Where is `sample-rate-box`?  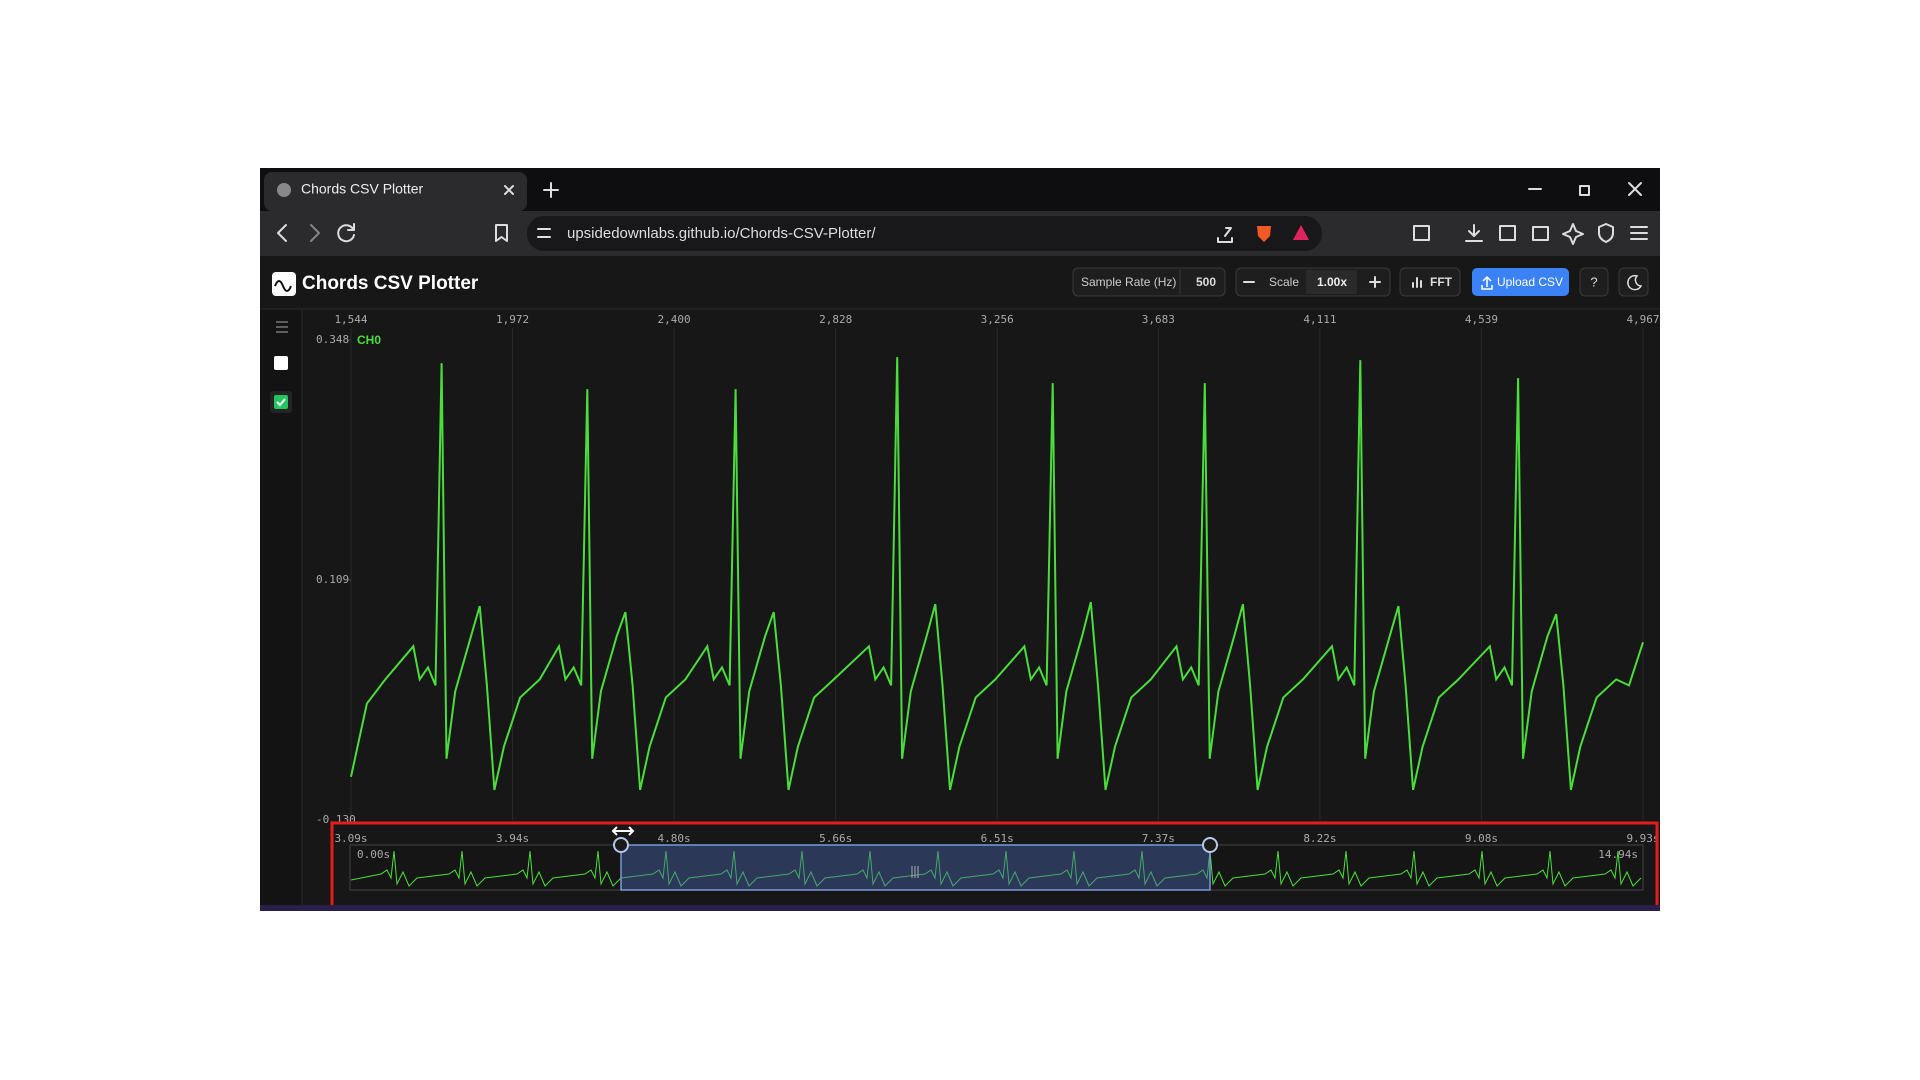
sample-rate-box is located at coordinates (1149, 282).